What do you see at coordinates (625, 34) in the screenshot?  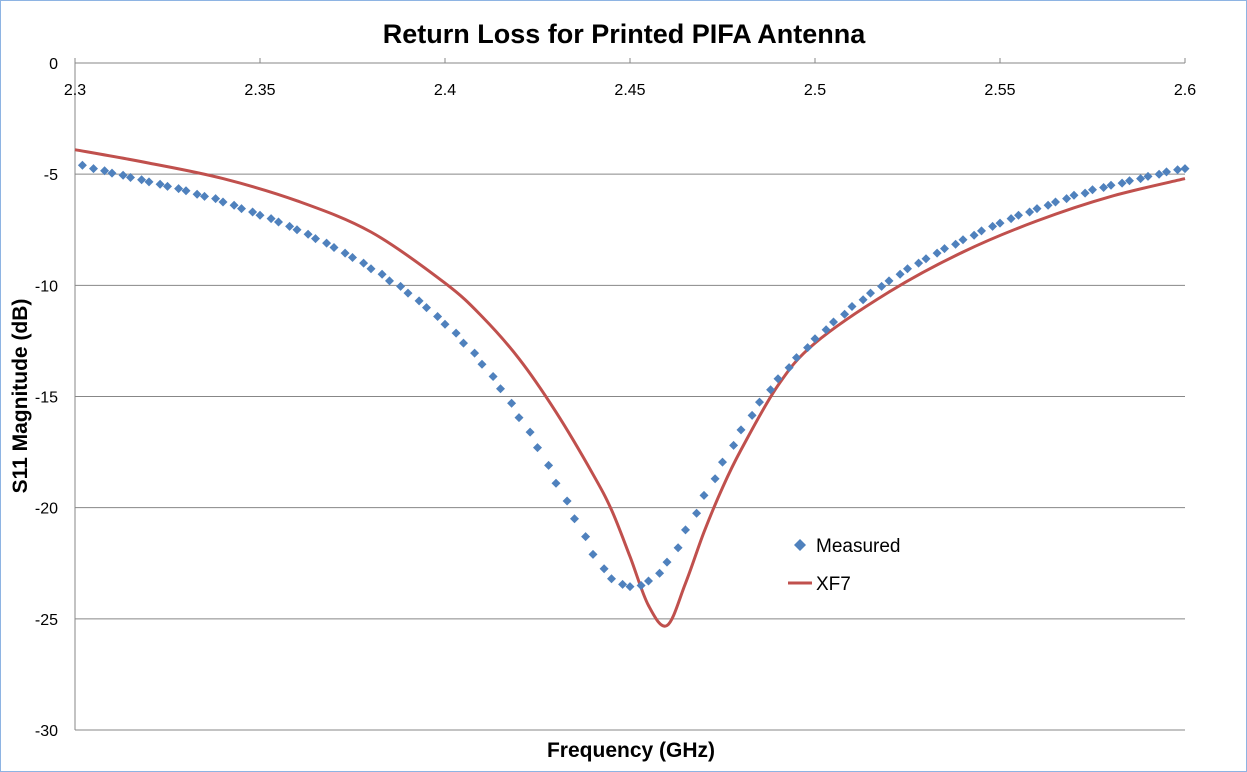 I see `chart-title: Return Loss for Printed PIFA Antenna` at bounding box center [625, 34].